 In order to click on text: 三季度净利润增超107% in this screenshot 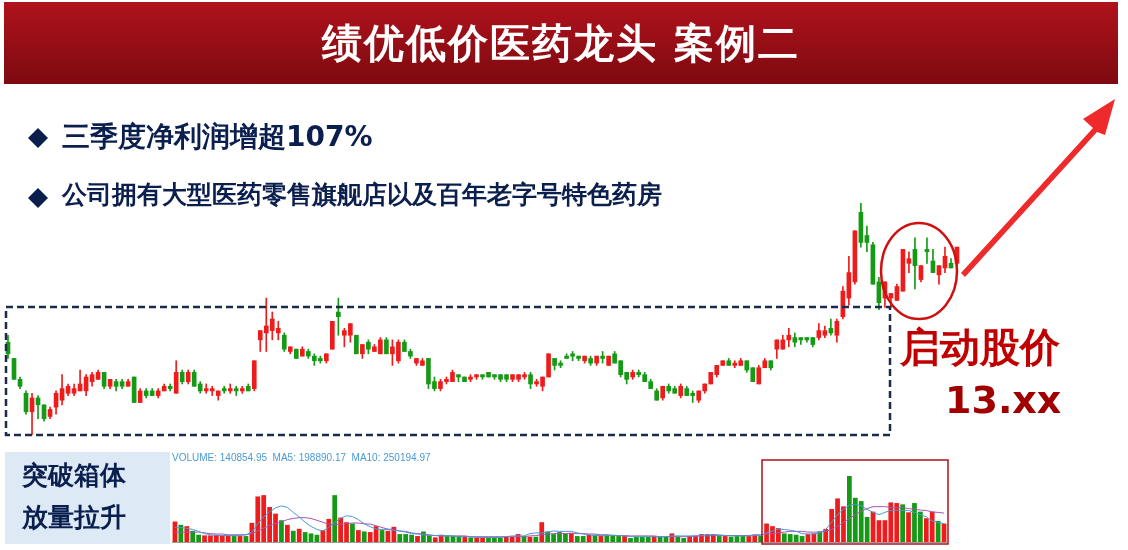, I will do `click(217, 137)`.